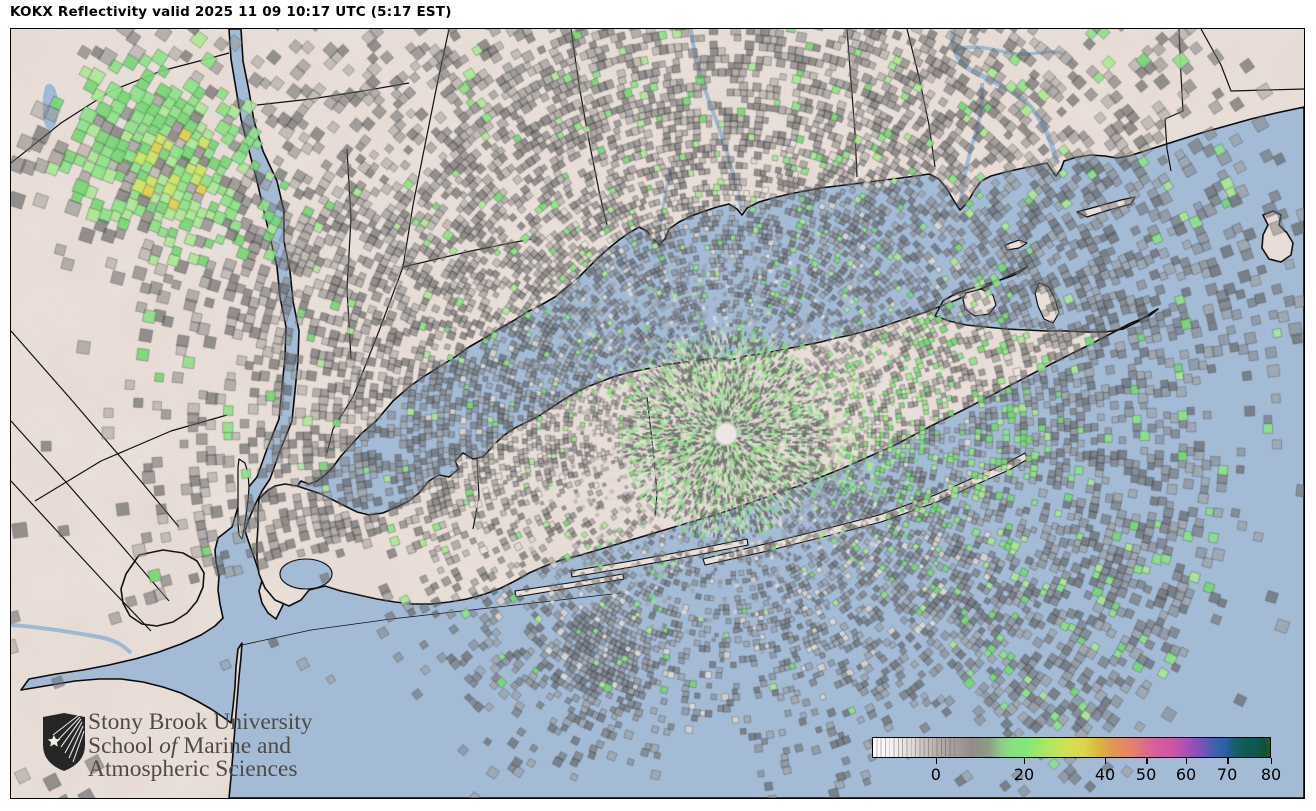 This screenshot has height=811, width=1316. Describe the element at coordinates (1024, 774) in the screenshot. I see `colorbar-tick-label: 20` at that location.